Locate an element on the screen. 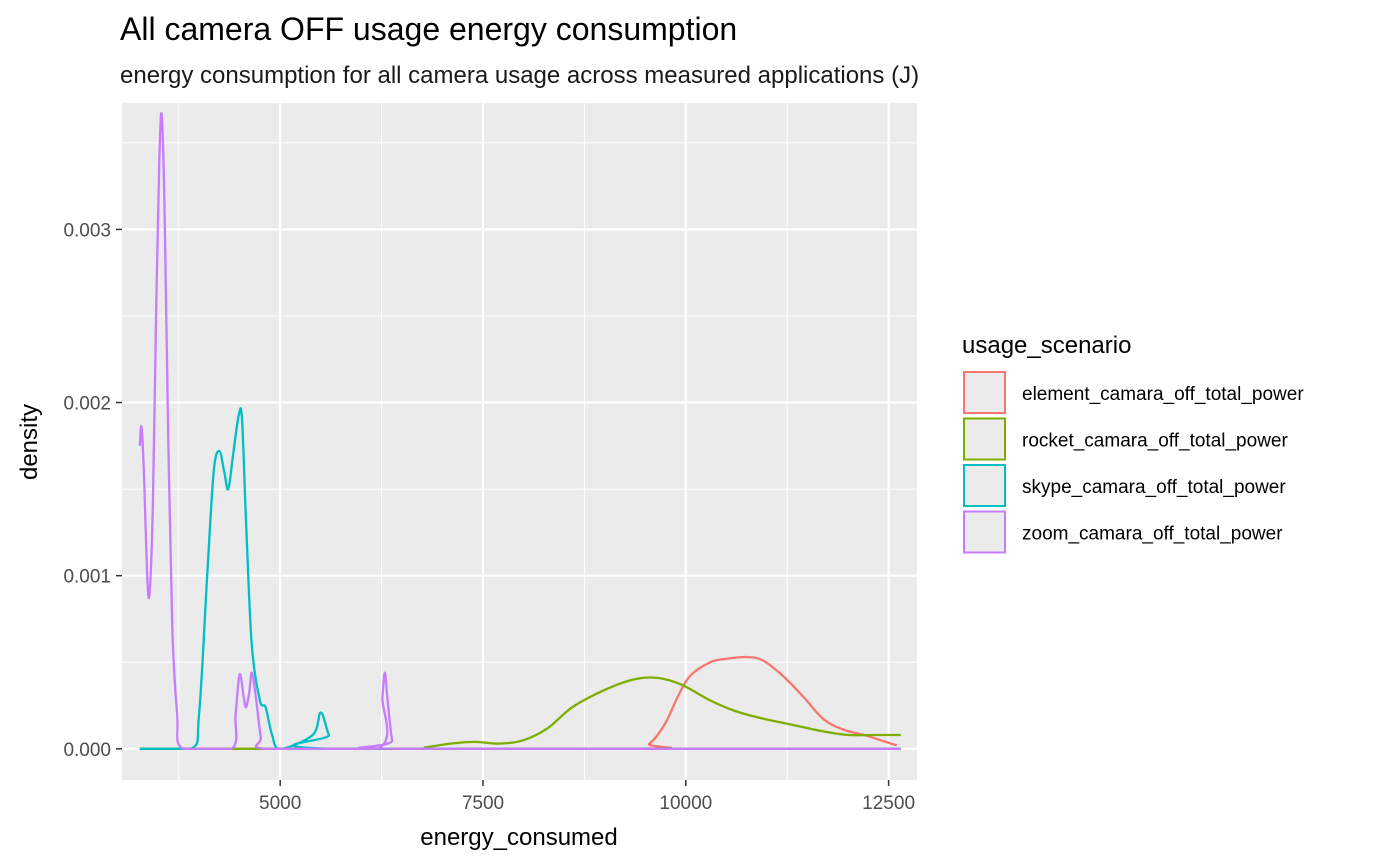 This screenshot has height=865, width=1400. zoom-camara-off-total-power-legend-label: zoom_camara_off_total_power is located at coordinates (1152, 534).